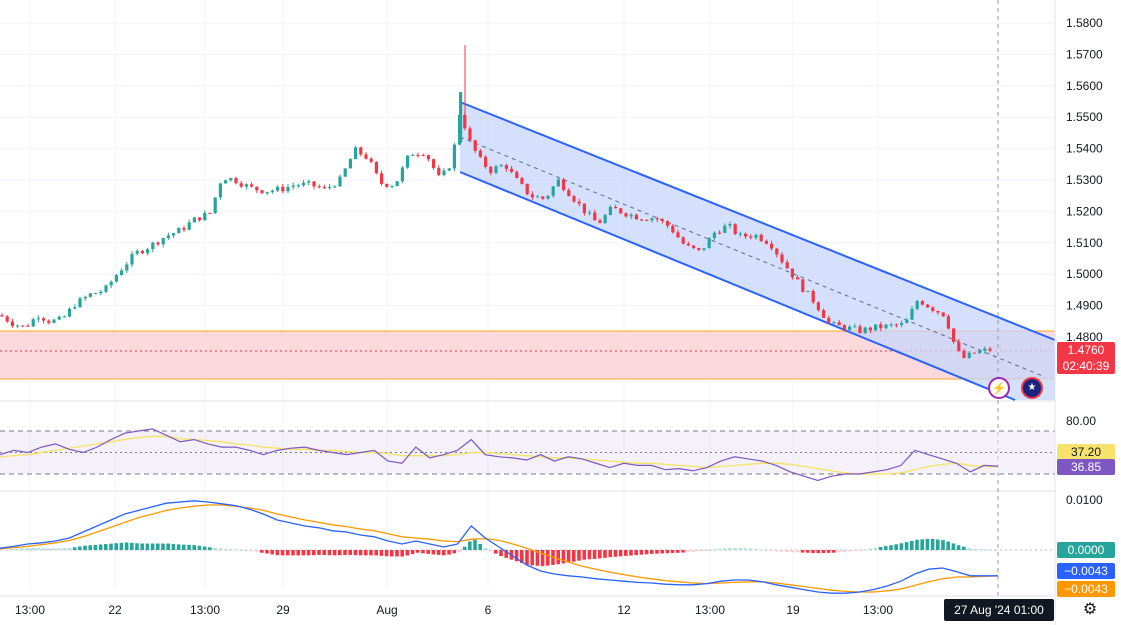  Describe the element at coordinates (624, 610) in the screenshot. I see `time-tick-label: 12` at that location.